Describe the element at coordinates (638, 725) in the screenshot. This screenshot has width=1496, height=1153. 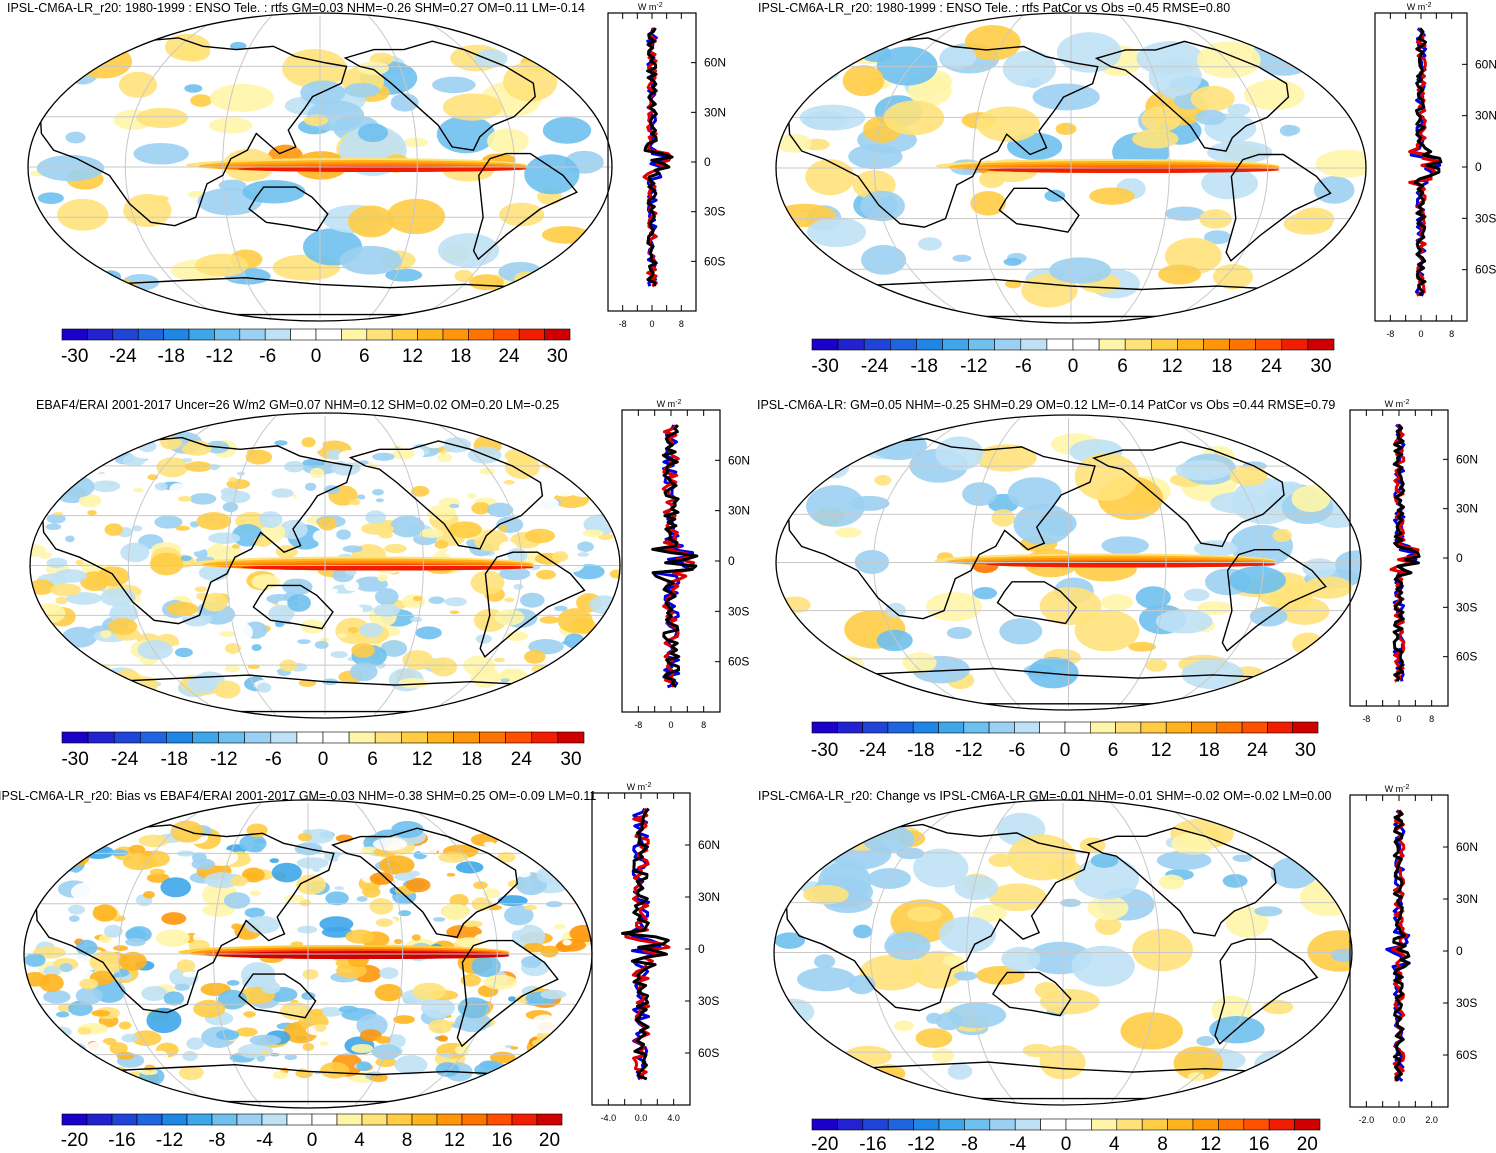
I see `profile-x-label: -8` at that location.